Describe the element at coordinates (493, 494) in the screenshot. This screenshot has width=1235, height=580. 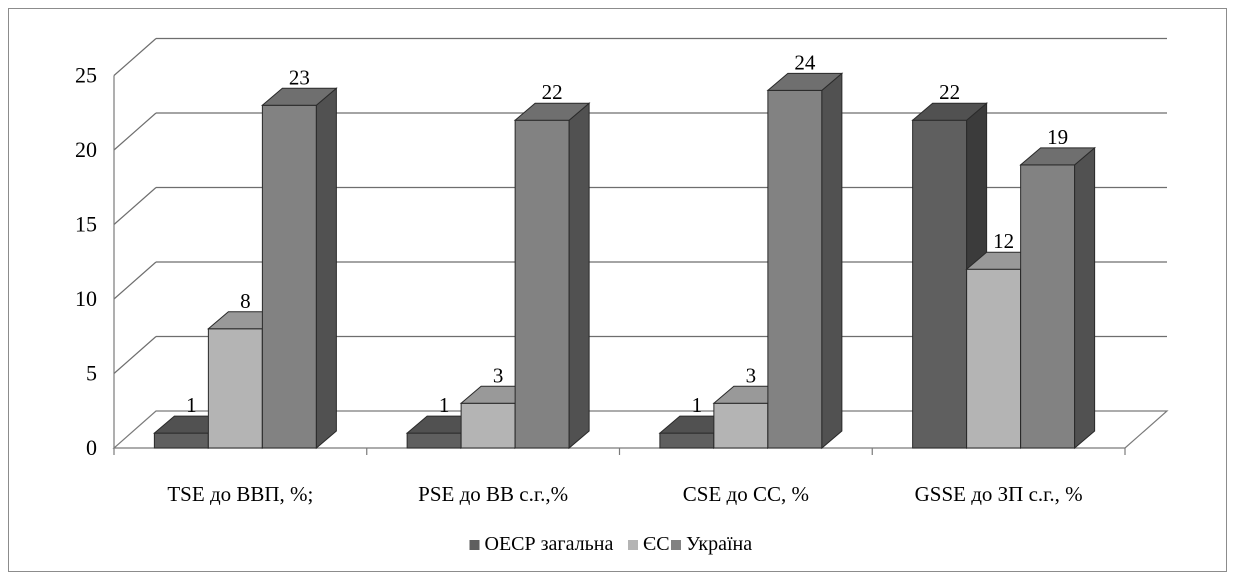
I see `x-tick-label: PSE до ВВ с.г.,%` at that location.